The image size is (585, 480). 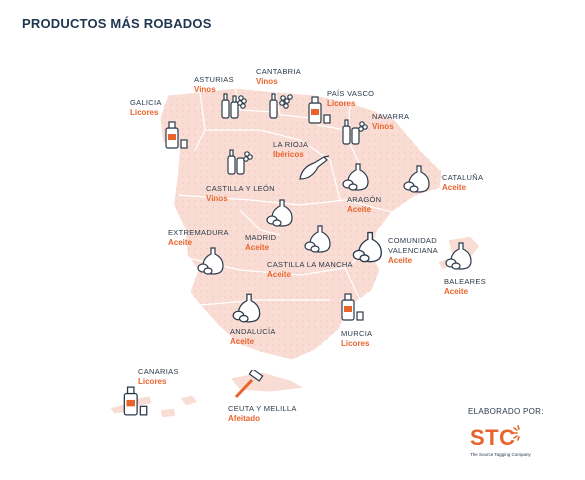 I want to click on region-madrid: MADRID Aceite, so click(x=260, y=243).